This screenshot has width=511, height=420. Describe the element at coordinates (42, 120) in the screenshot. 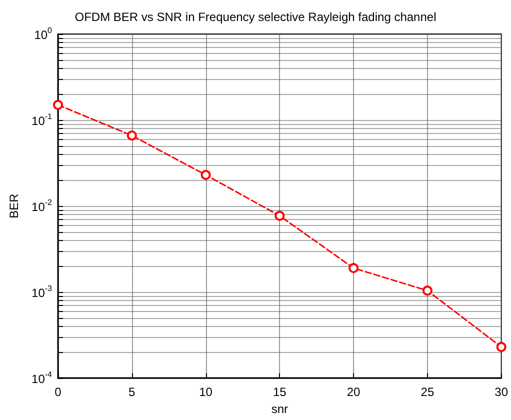

I see `y-tick-label: 10$^{-1}$` at that location.